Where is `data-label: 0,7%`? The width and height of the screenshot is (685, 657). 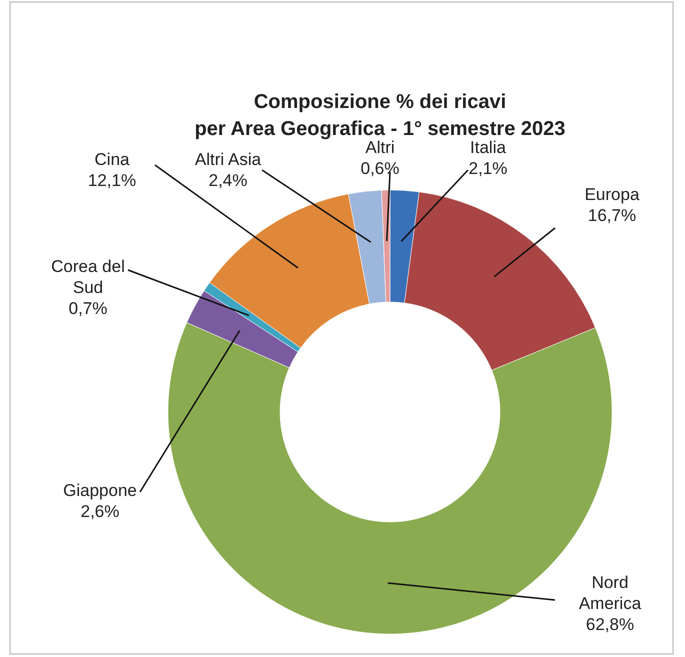
data-label: 0,7% is located at coordinates (88, 308).